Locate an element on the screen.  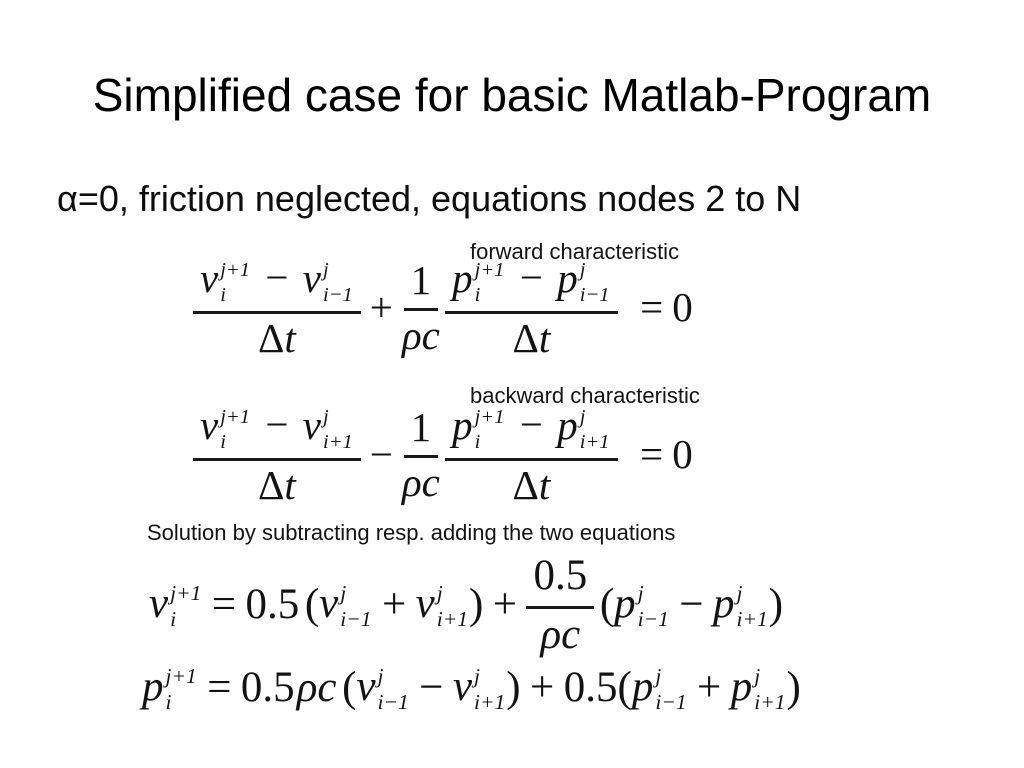
fraction: 0.5 ρc is located at coordinates (560, 605).